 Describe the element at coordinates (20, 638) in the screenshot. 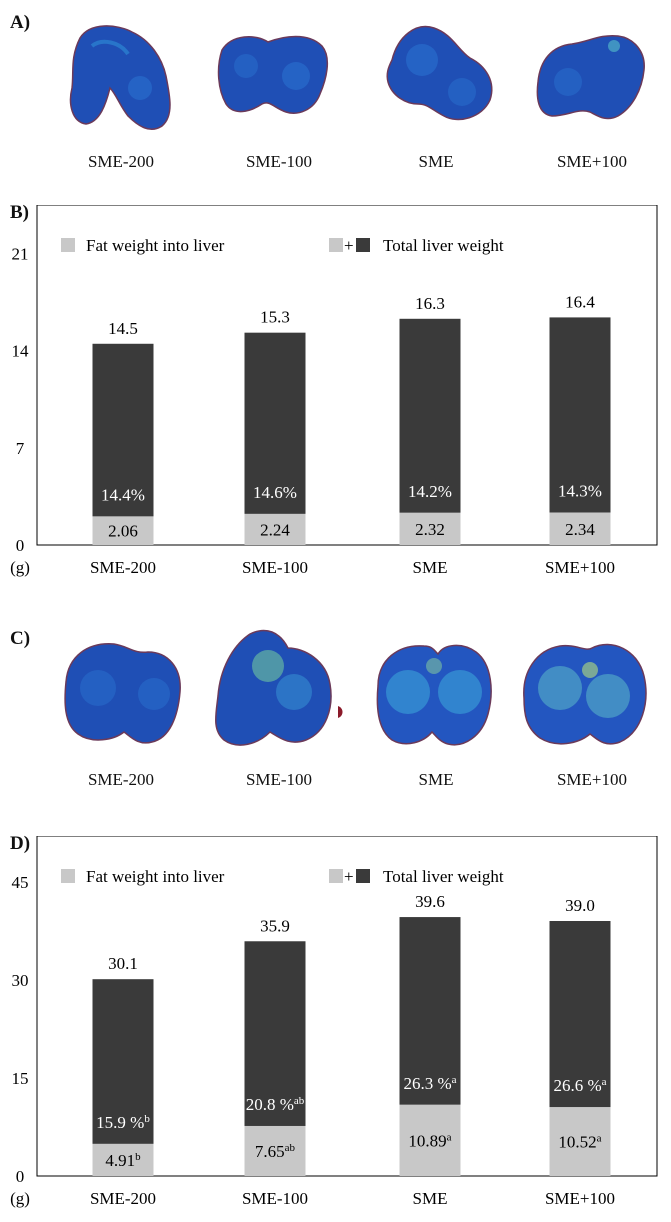

I see `panel-c-letter: C)` at that location.